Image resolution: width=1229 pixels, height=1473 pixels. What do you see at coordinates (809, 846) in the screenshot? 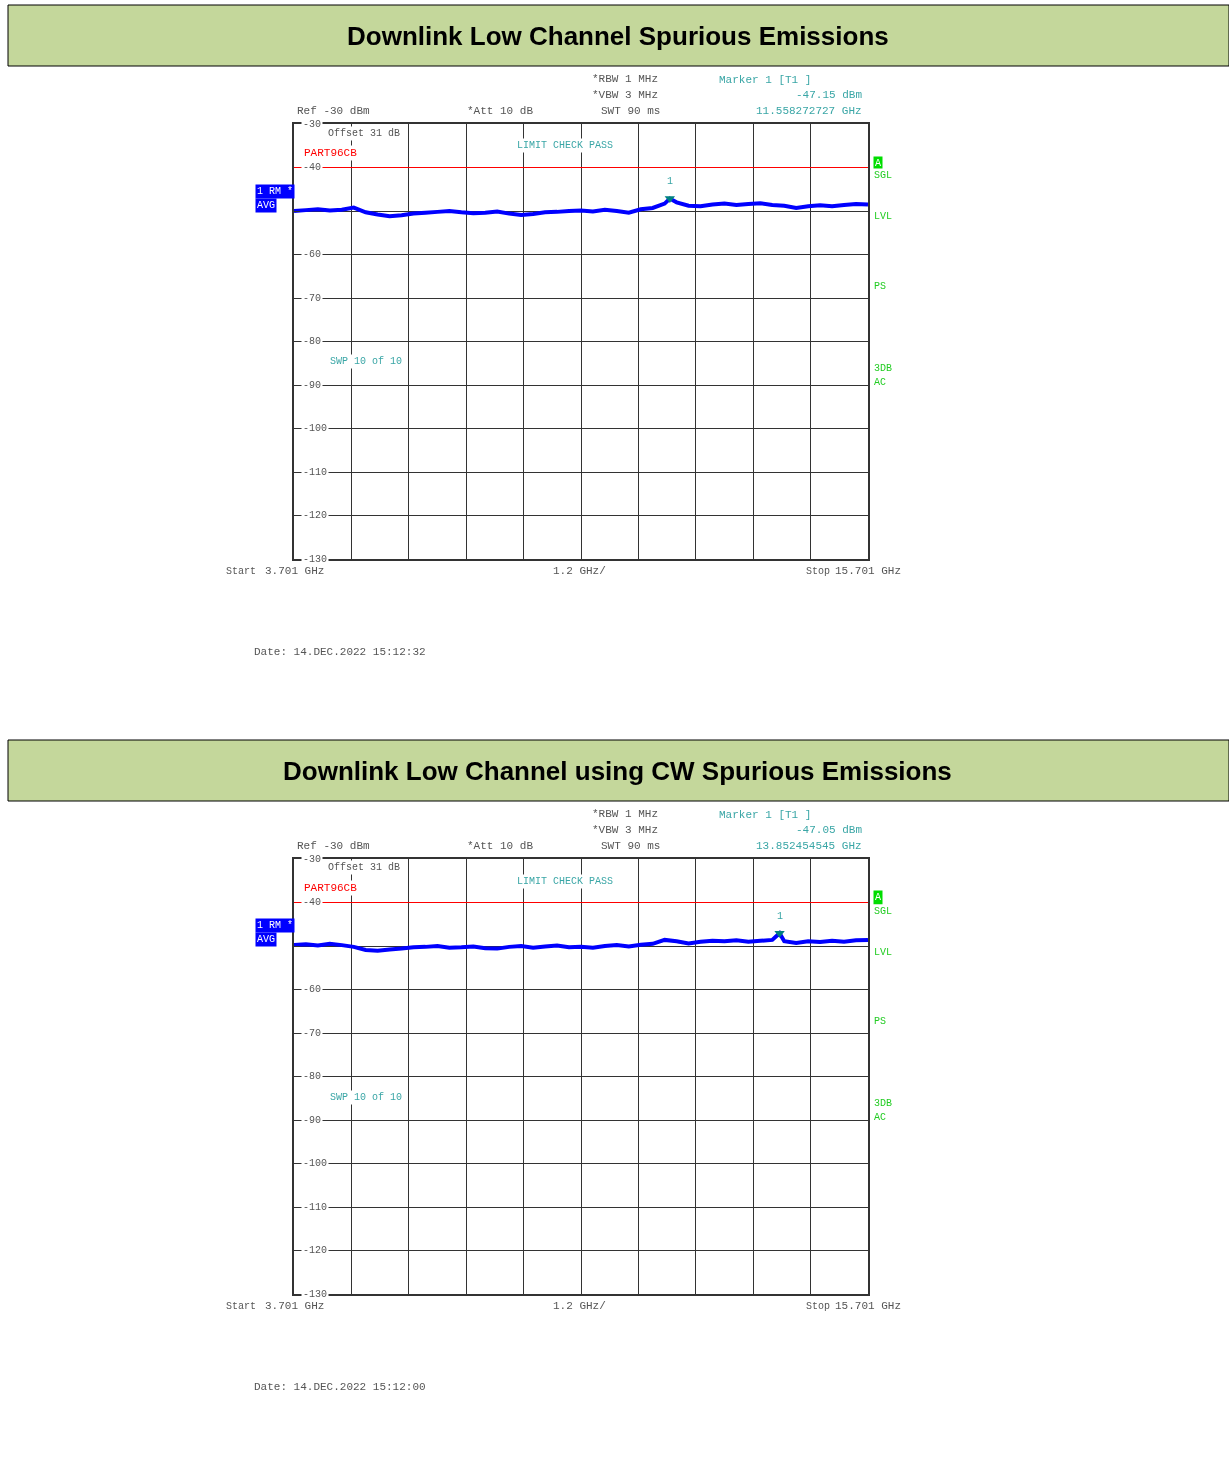
I see `text: 13.852454545 GHz` at bounding box center [809, 846].